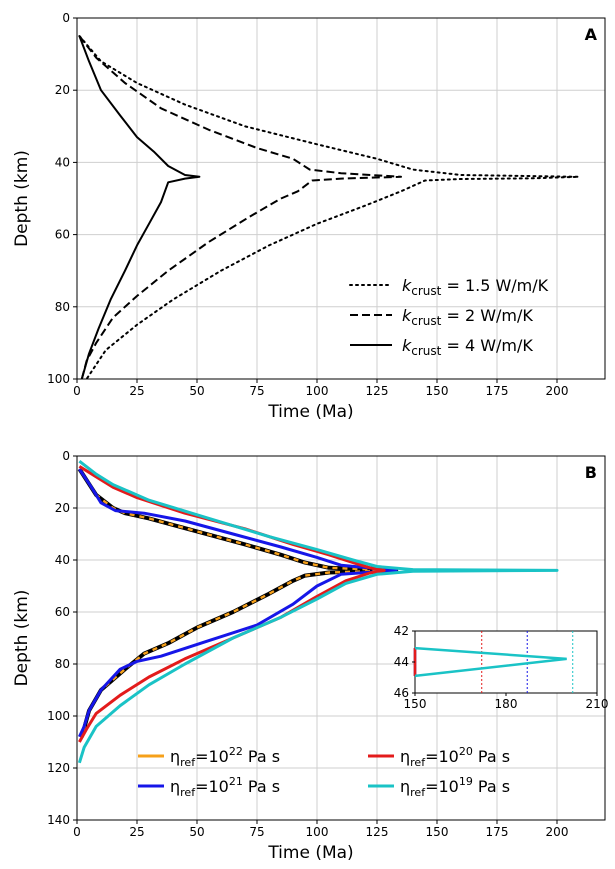  I want to click on legend-label: kcrust = 2 W/m/K, so click(467, 317).